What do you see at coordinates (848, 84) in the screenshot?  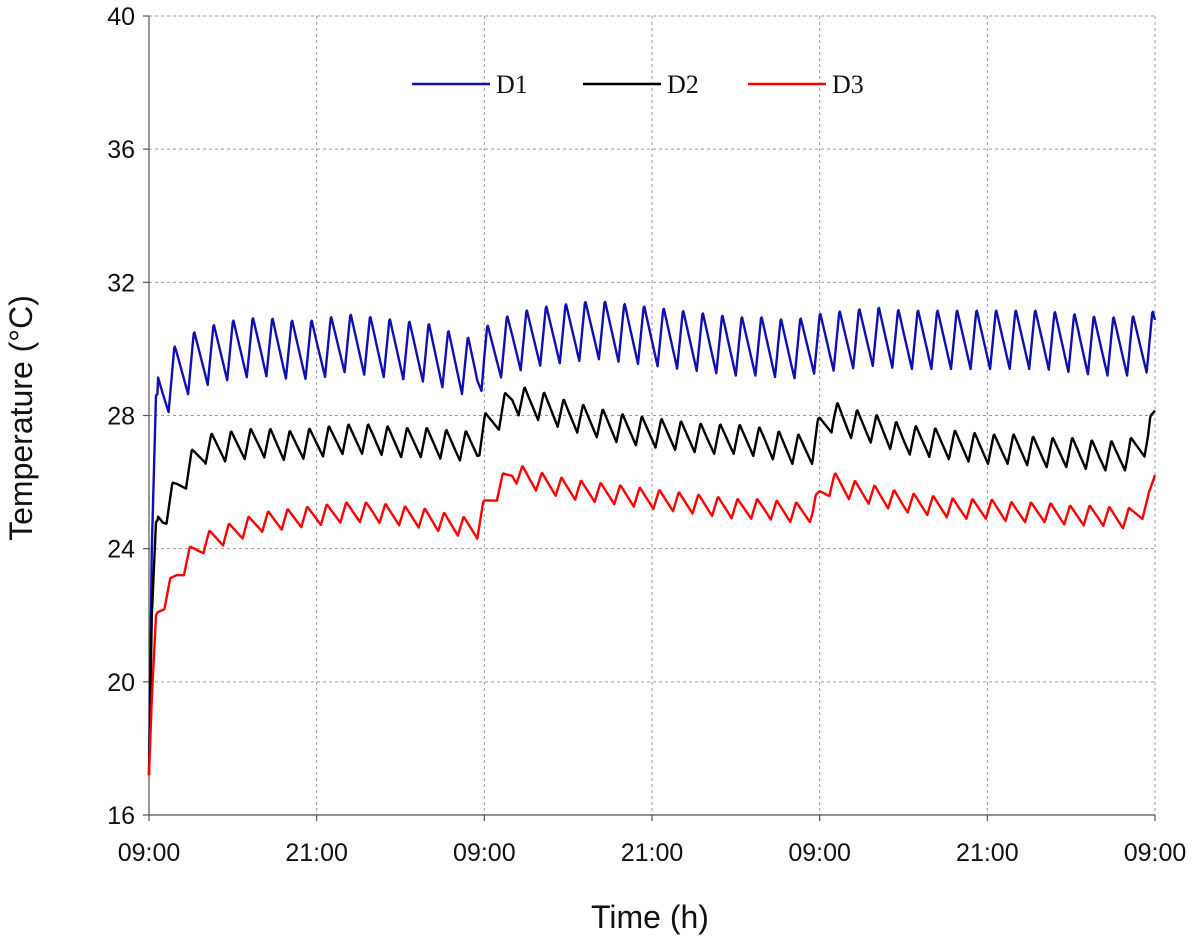 I see `legend-label-d3: D3` at bounding box center [848, 84].